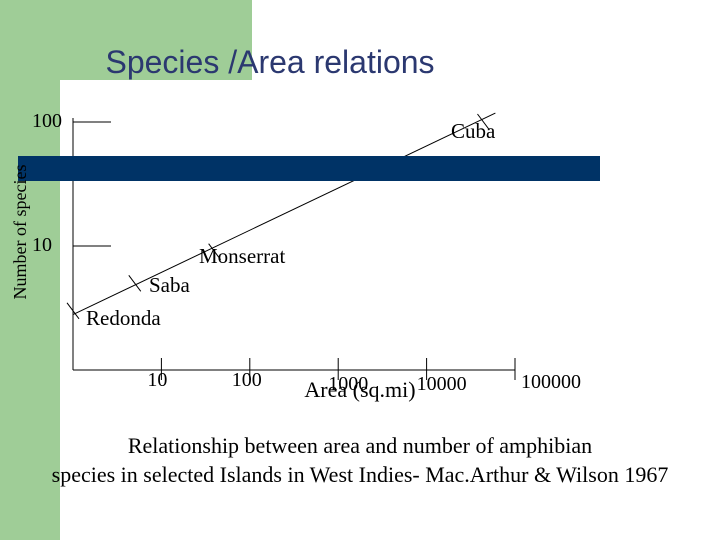 The width and height of the screenshot is (720, 540). Describe the element at coordinates (73, 311) in the screenshot. I see `point-marker-redonda` at that location.